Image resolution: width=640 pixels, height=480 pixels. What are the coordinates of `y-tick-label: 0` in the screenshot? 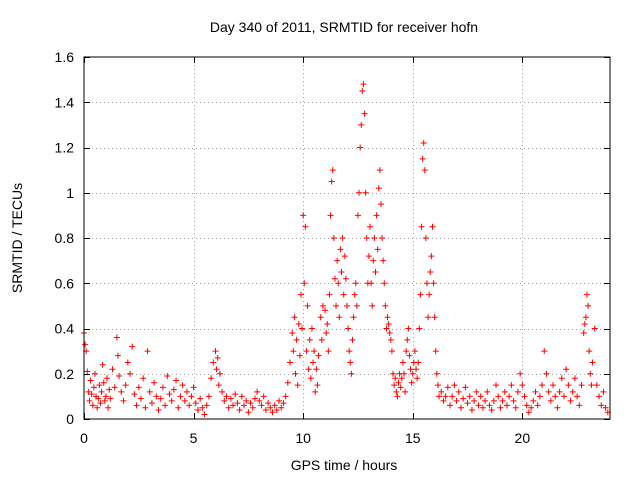 It's located at (70, 419).